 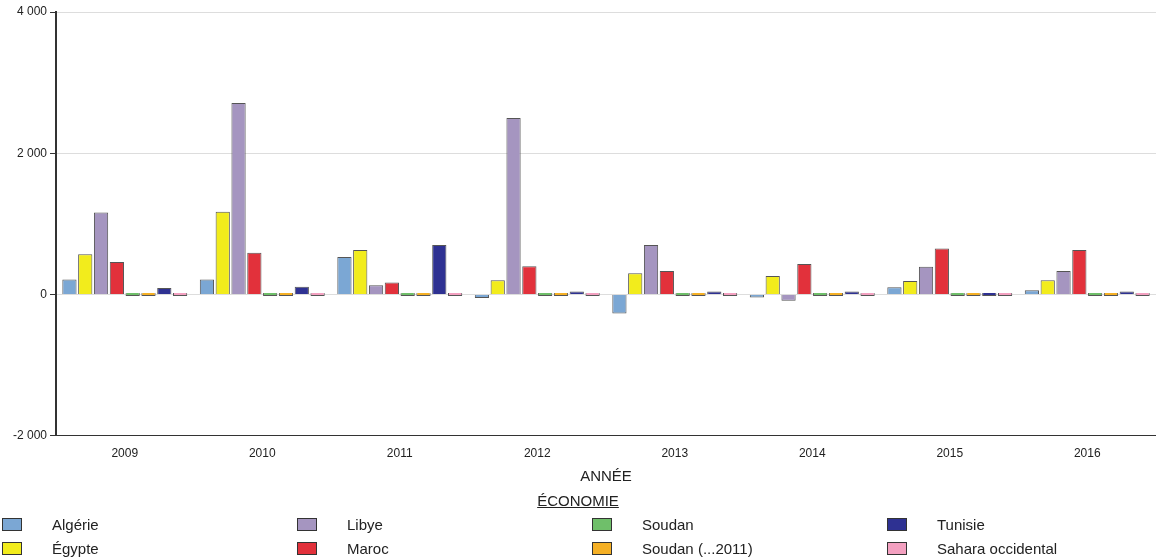 What do you see at coordinates (125, 453) in the screenshot?
I see `x-tick-label: 2009` at bounding box center [125, 453].